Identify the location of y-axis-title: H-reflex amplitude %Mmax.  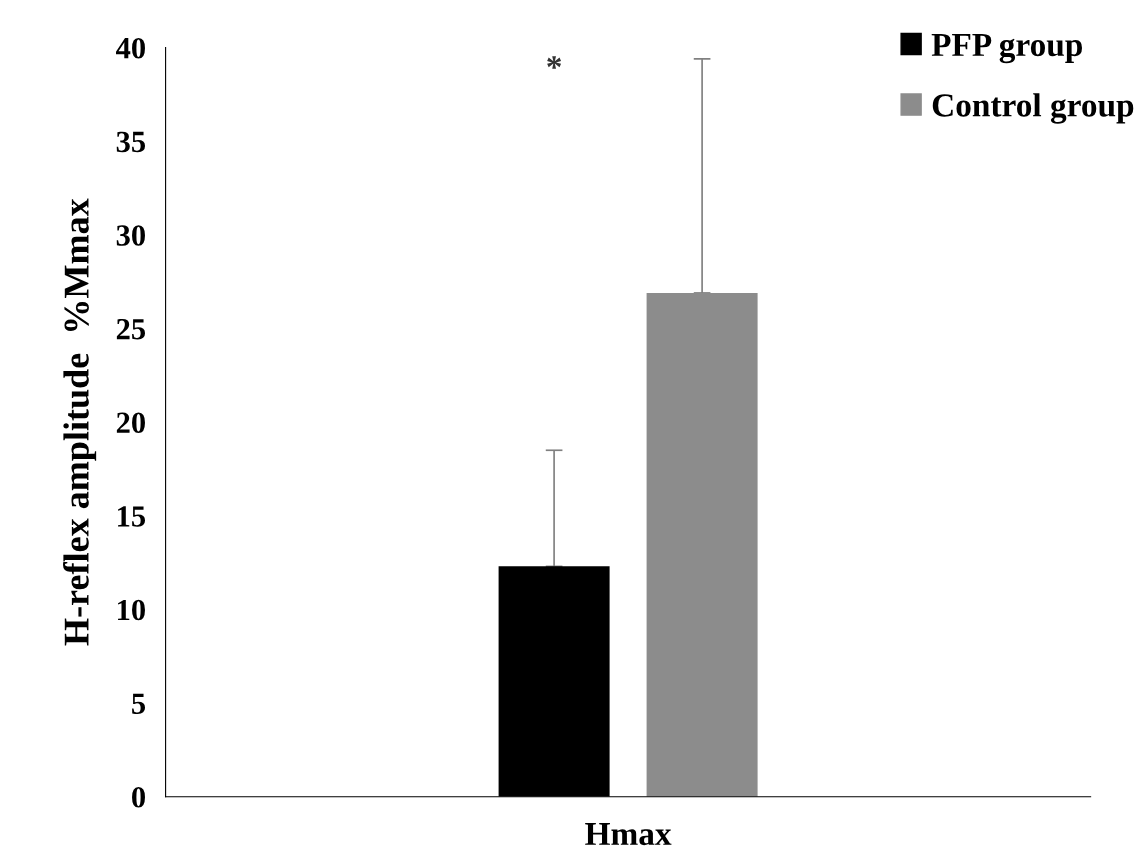
(80, 422).